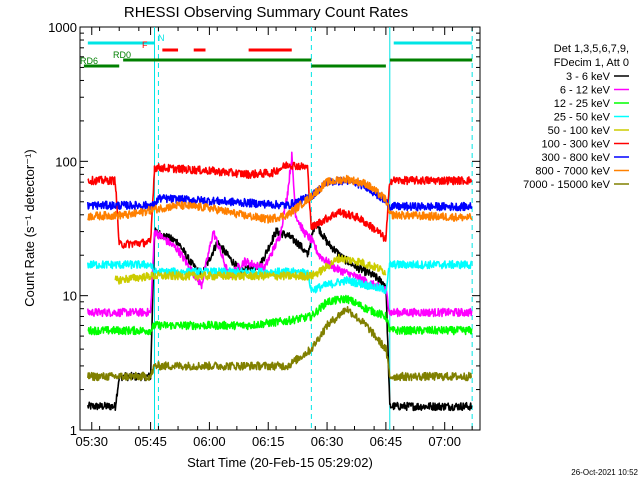  What do you see at coordinates (89, 61) in the screenshot?
I see `status-bar-label: RD6` at bounding box center [89, 61].